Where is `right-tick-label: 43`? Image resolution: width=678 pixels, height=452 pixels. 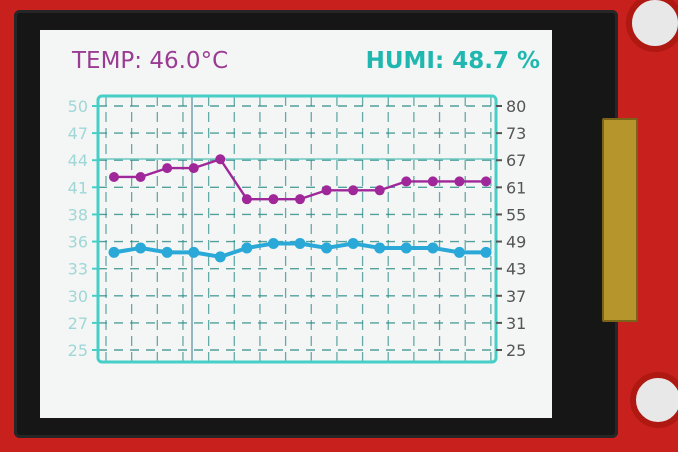
right-tick-label: 43 is located at coordinates (516, 269).